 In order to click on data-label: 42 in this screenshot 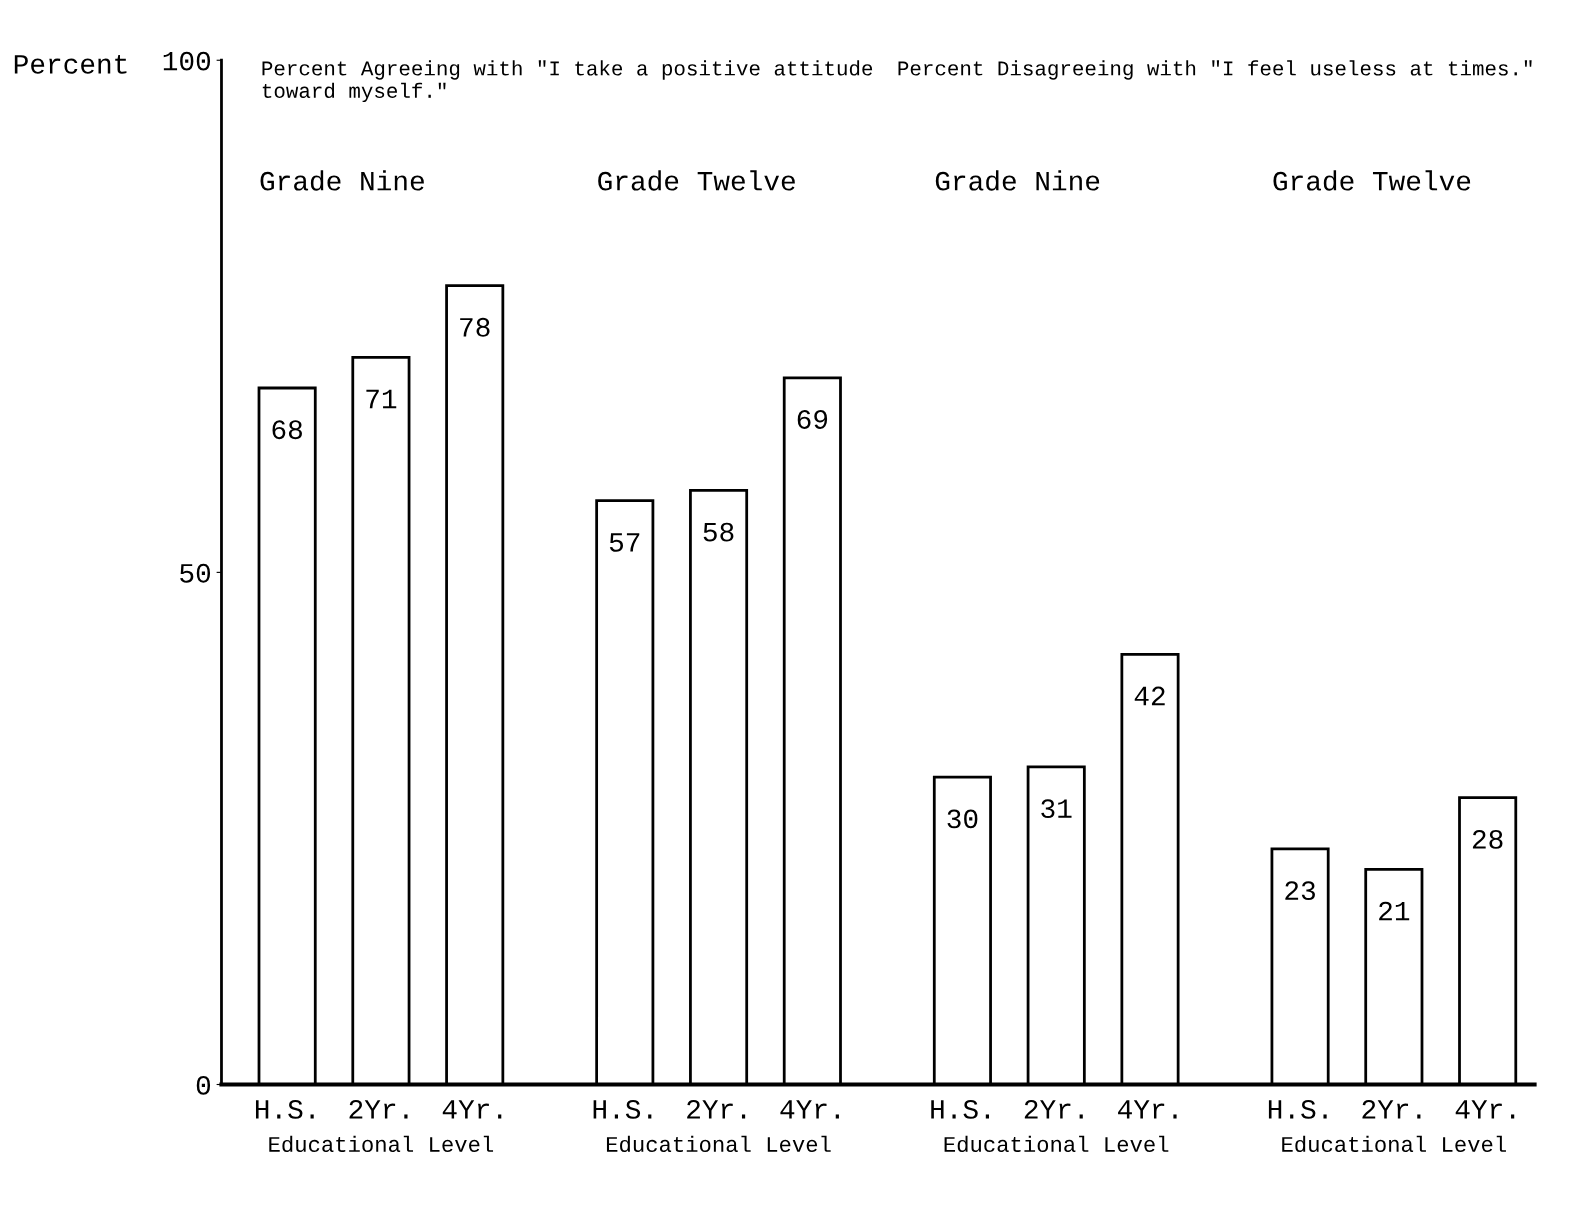, I will do `click(1149, 696)`.